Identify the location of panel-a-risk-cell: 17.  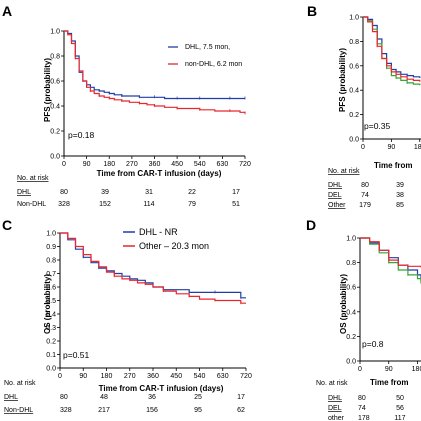
(236, 192).